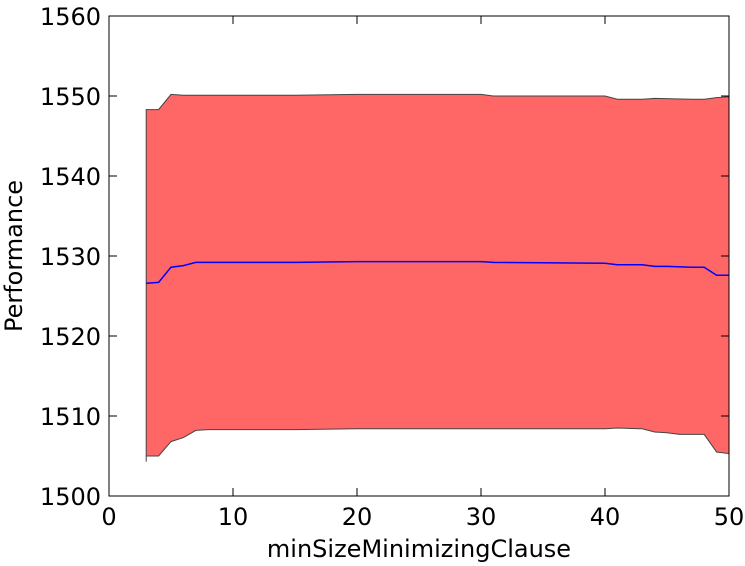 This screenshot has height=566, width=745. I want to click on x-tick-label: 40, so click(605, 517).